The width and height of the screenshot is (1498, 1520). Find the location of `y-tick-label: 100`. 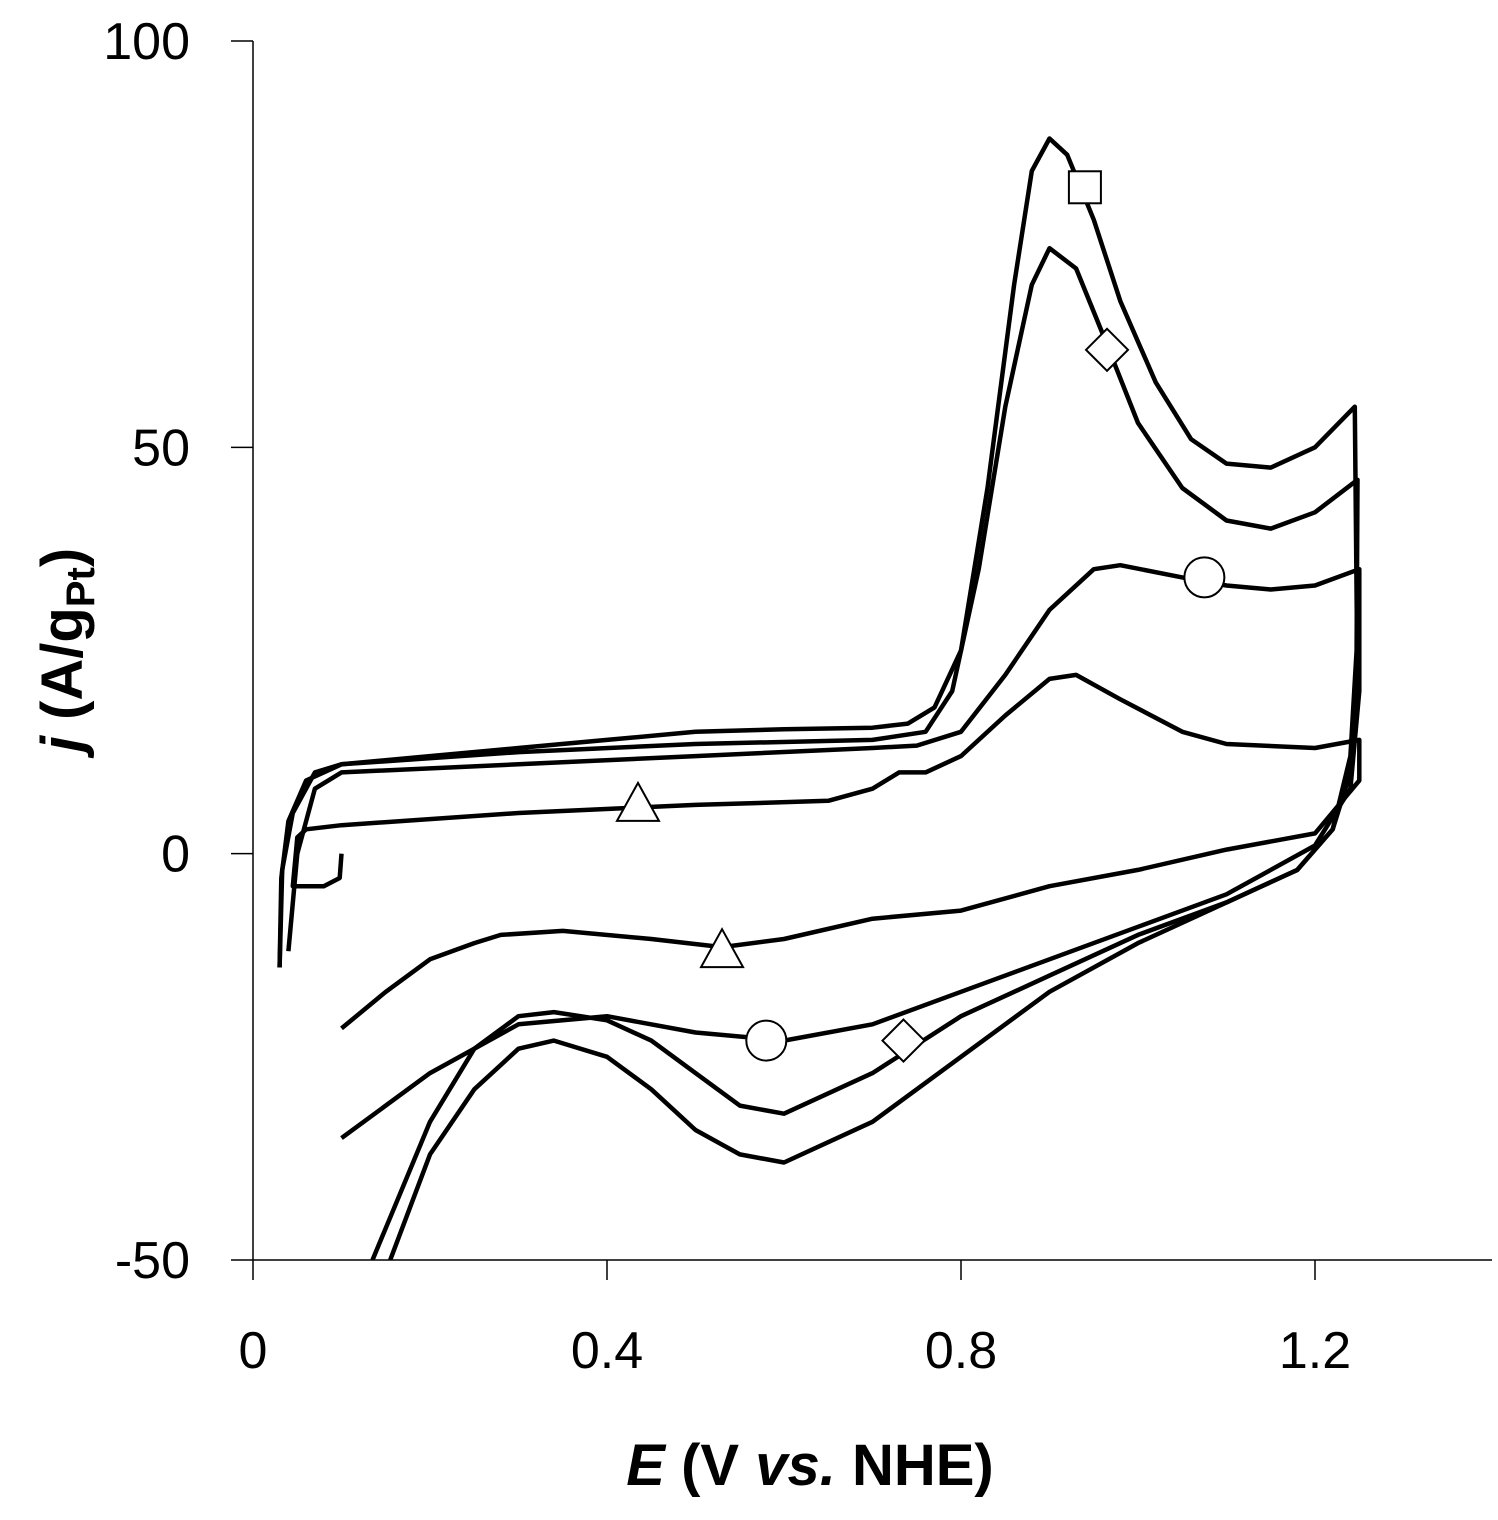

y-tick-label: 100 is located at coordinates (146, 42).